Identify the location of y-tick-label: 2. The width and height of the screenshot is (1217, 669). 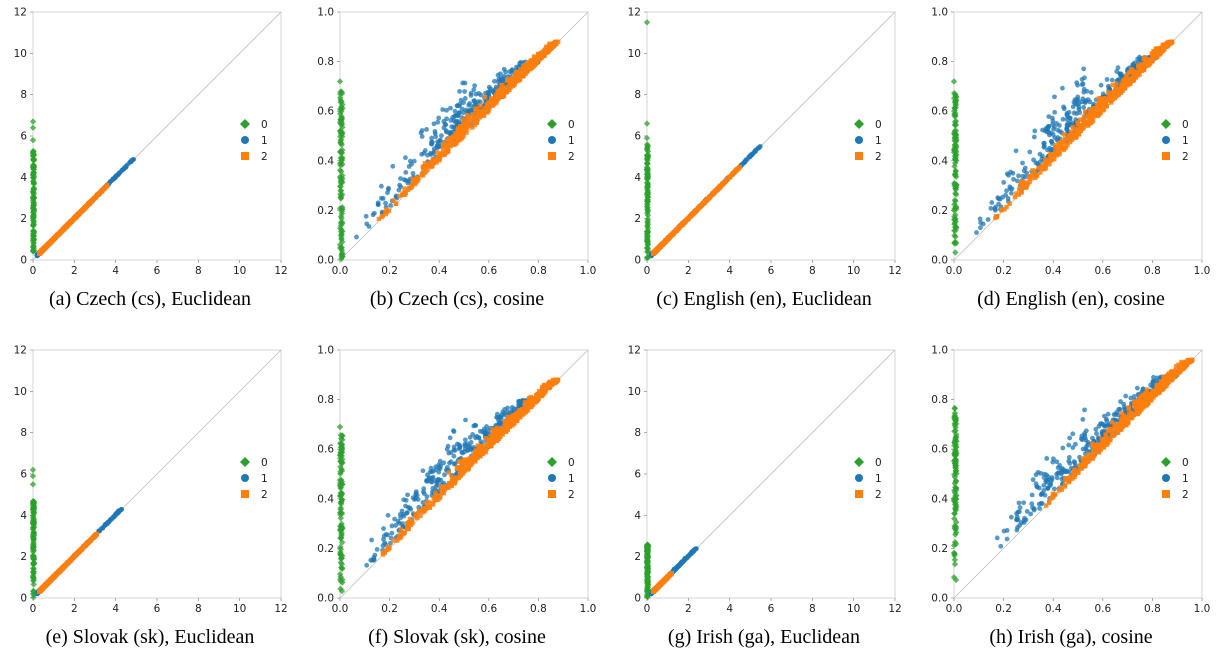
(23, 219).